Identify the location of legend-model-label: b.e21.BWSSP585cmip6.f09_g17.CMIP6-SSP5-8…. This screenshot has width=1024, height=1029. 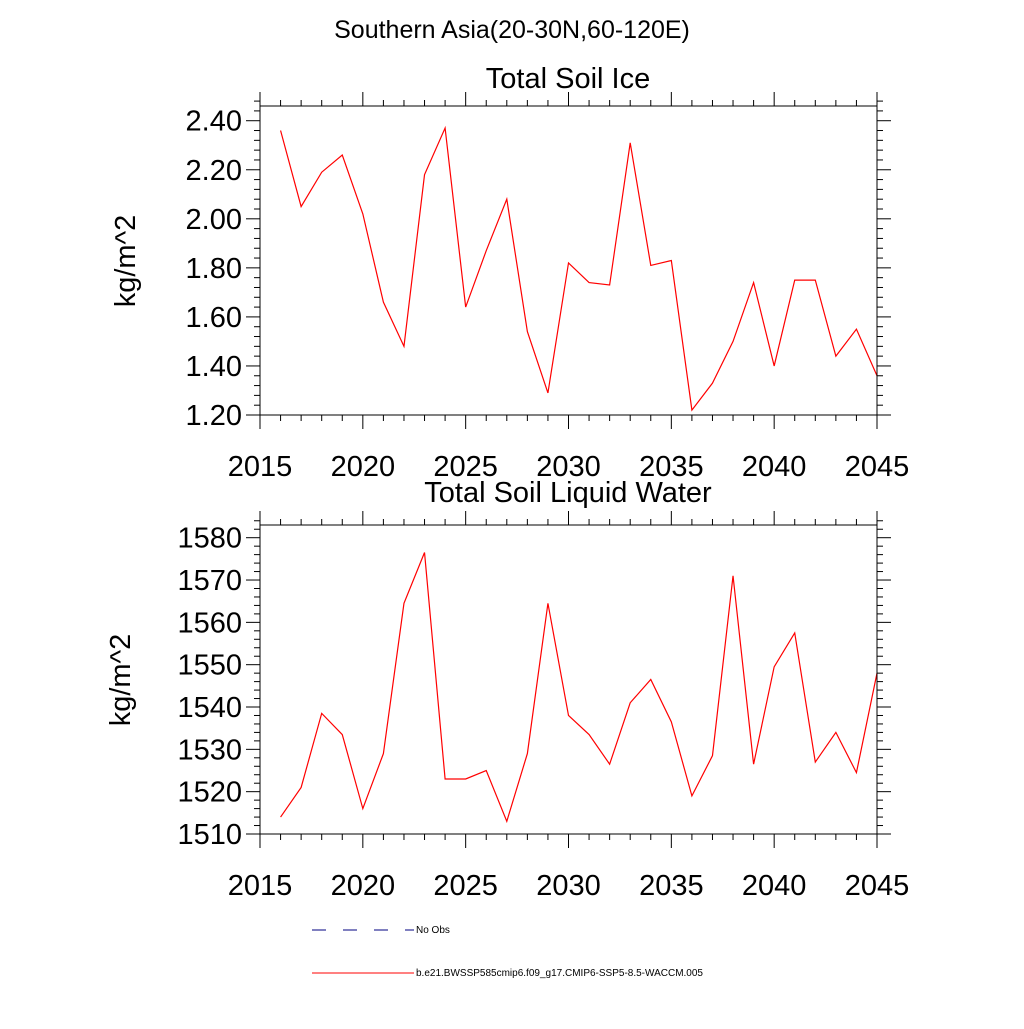
(559, 973).